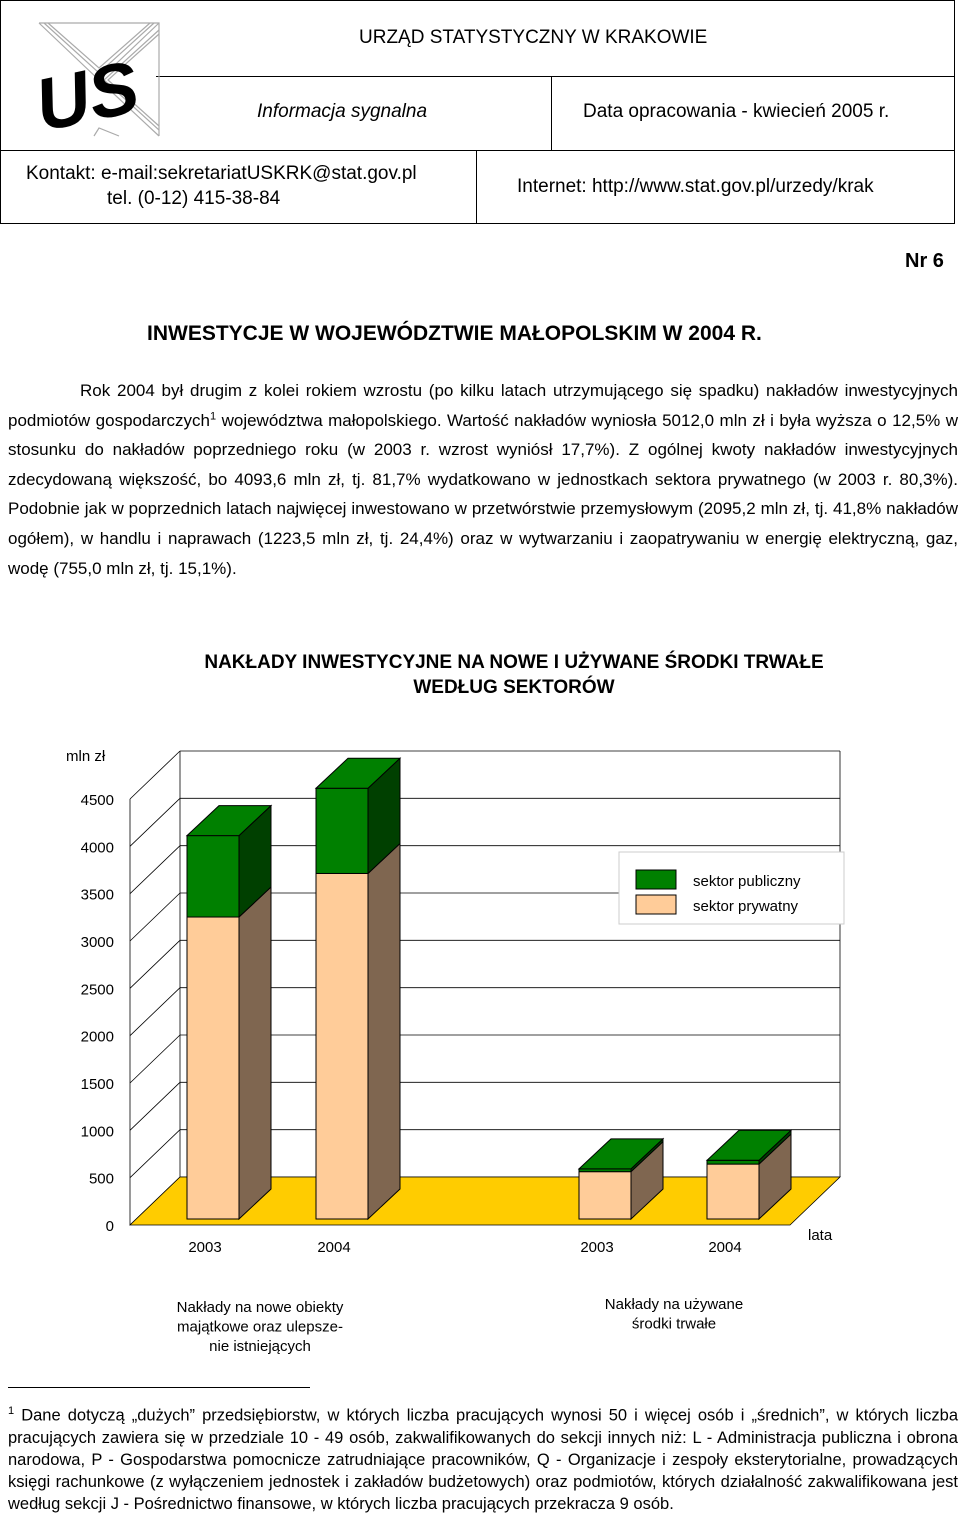 This screenshot has width=960, height=1533. Describe the element at coordinates (97, 800) in the screenshot. I see `y-tick-label: 4500` at that location.